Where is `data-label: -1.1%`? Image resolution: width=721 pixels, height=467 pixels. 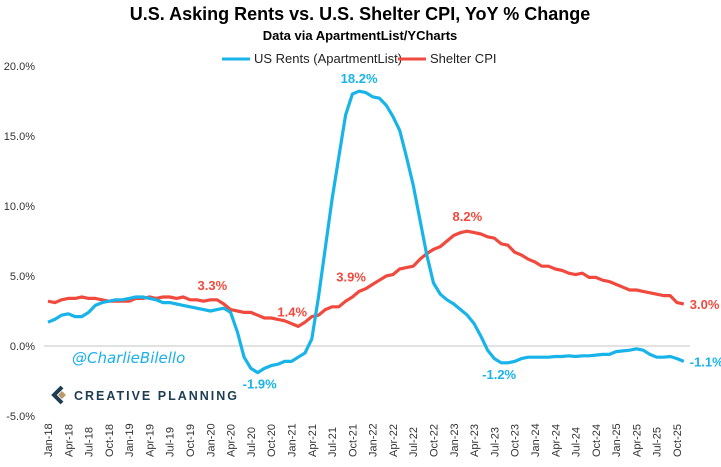 data-label: -1.1% is located at coordinates (705, 361).